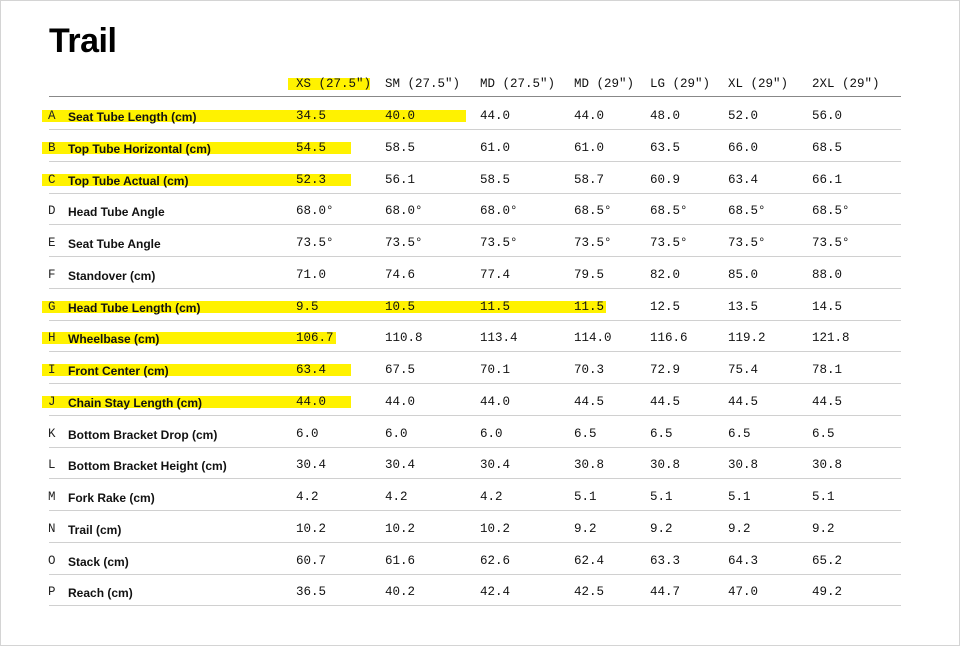 The width and height of the screenshot is (960, 646). Describe the element at coordinates (827, 592) in the screenshot. I see `table-cell: 49.2` at that location.